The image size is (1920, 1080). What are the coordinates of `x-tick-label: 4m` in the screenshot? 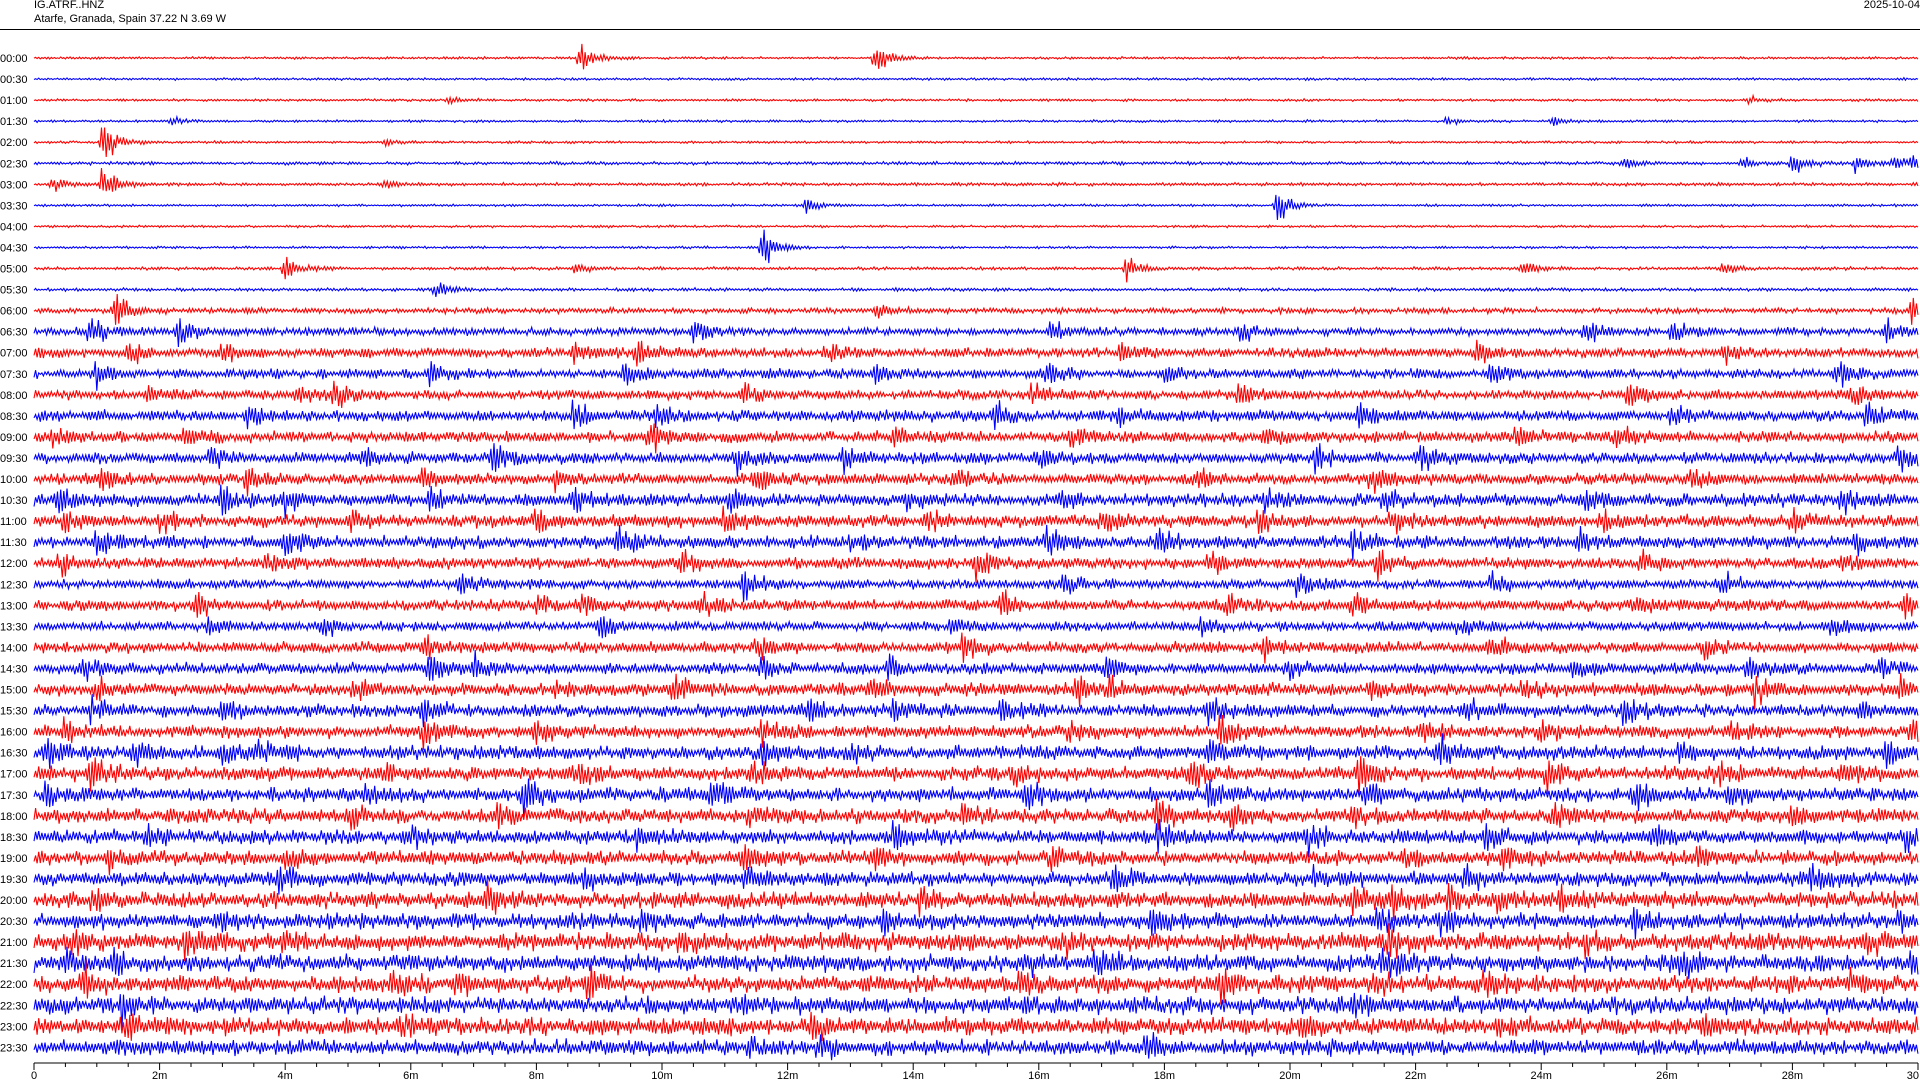 It's located at (285, 1075).